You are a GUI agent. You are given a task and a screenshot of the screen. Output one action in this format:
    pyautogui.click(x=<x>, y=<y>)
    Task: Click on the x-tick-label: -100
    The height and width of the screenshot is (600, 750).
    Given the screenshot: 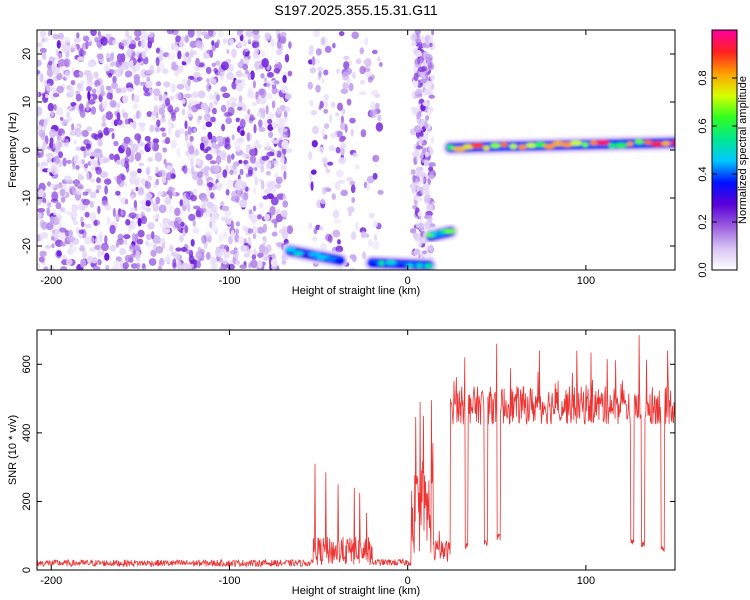 What is the action you would take?
    pyautogui.click(x=229, y=281)
    